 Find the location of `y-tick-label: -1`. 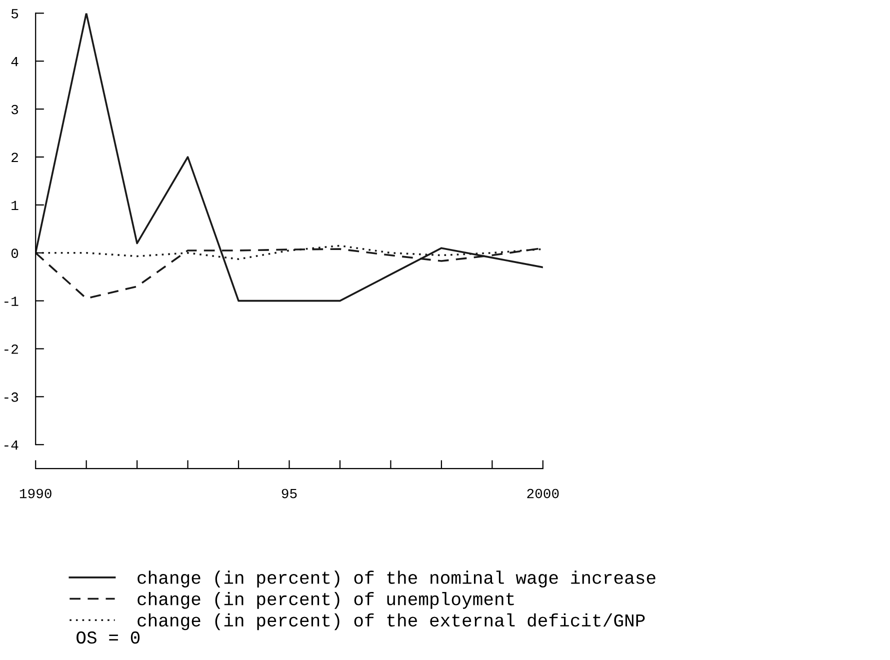

y-tick-label: -1 is located at coordinates (11, 301).